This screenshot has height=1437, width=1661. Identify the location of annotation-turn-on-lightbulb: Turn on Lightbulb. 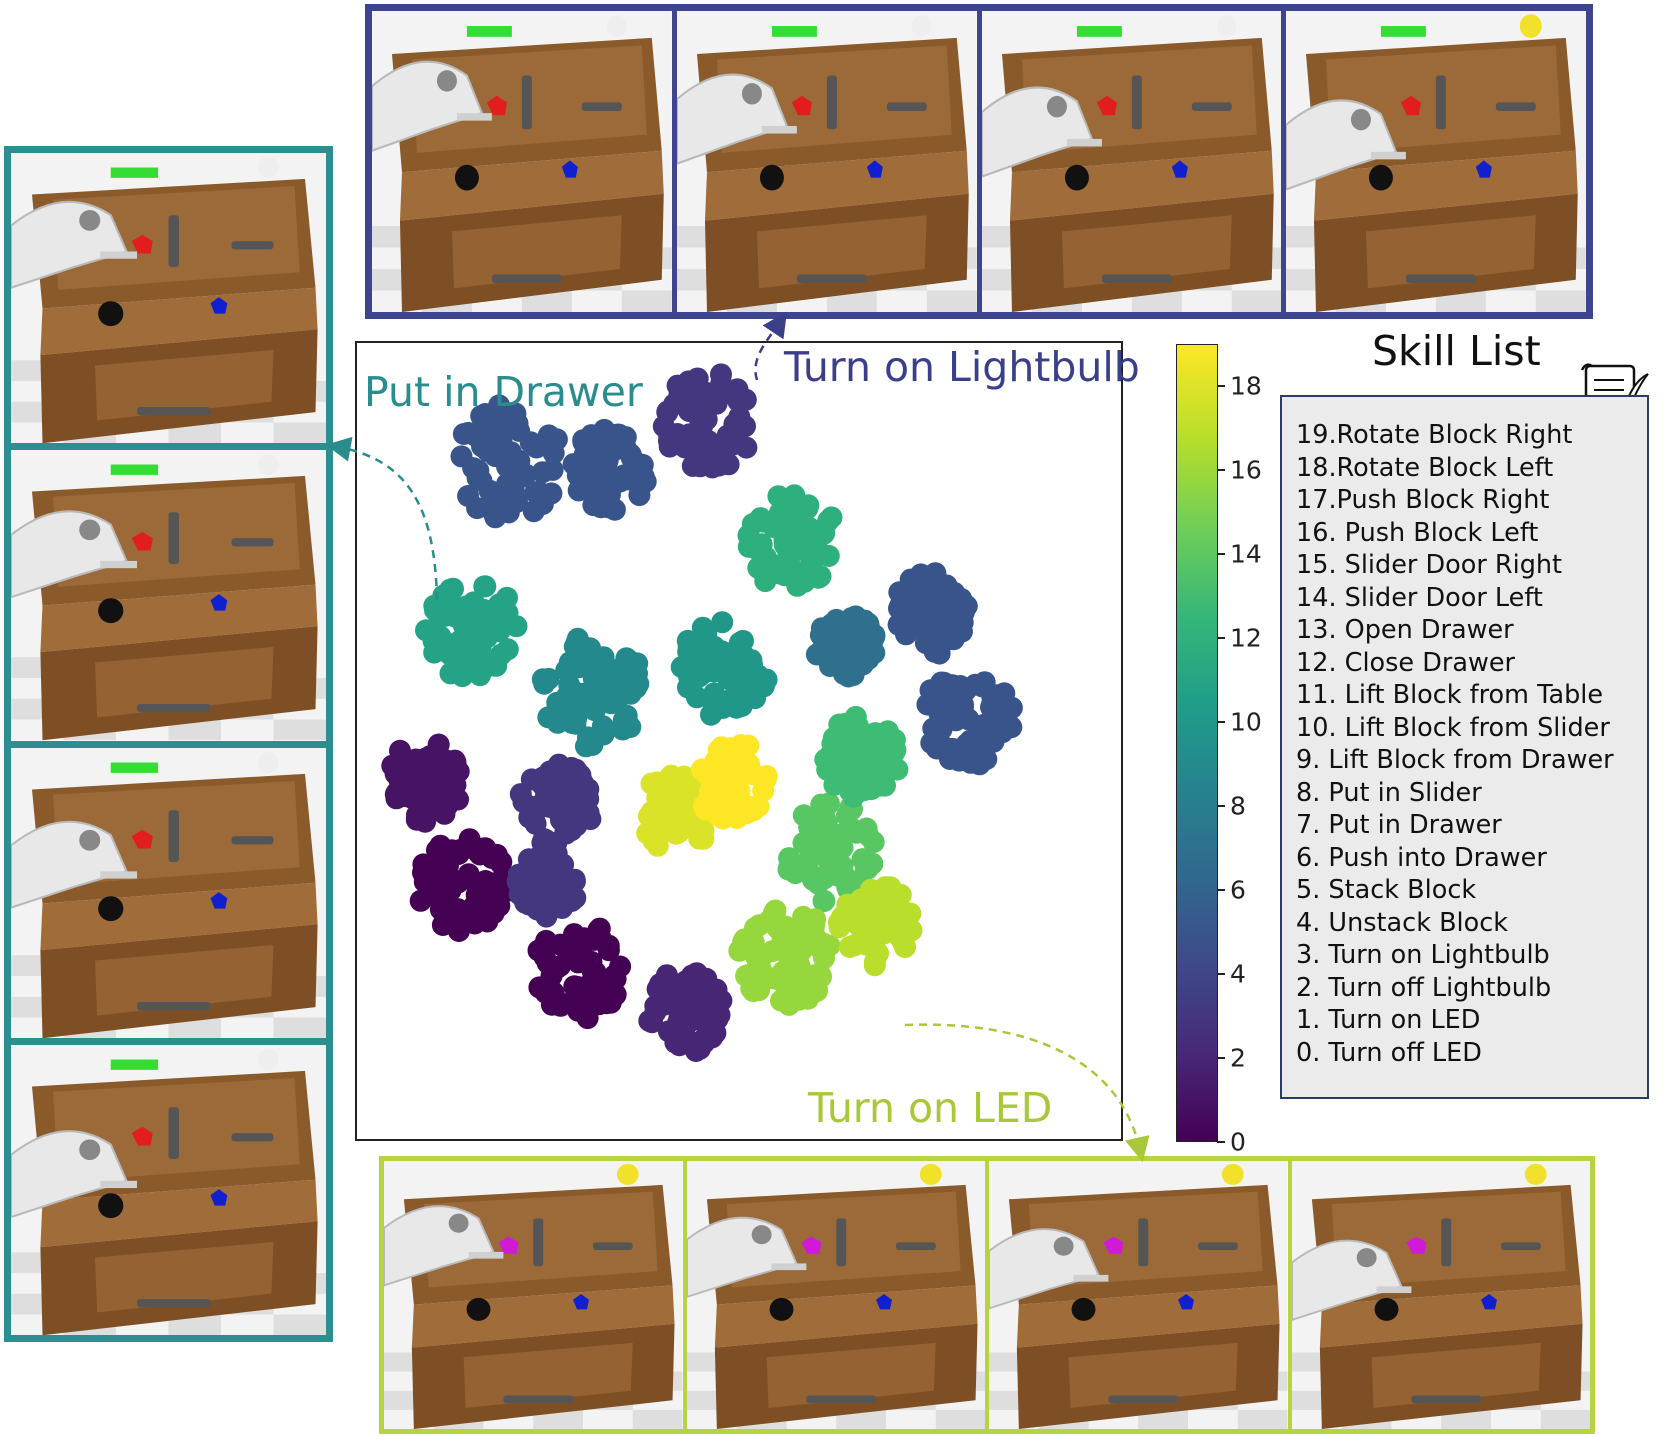
(962, 367).